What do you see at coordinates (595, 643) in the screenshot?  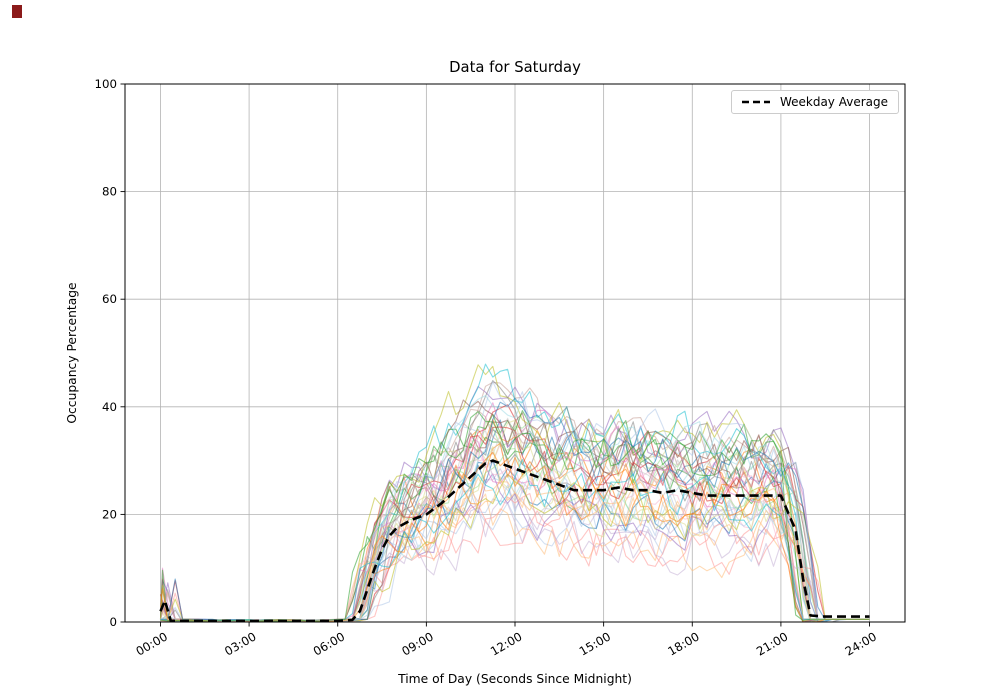 I see `svg-text: 15:00` at bounding box center [595, 643].